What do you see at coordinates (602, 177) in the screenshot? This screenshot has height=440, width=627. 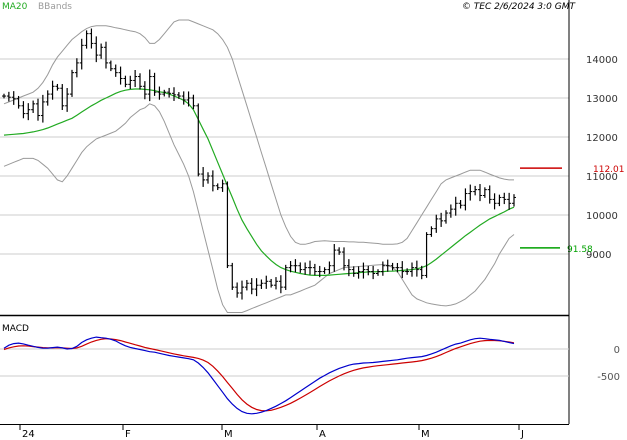 I see `price-tick-label: 11000` at bounding box center [602, 177].